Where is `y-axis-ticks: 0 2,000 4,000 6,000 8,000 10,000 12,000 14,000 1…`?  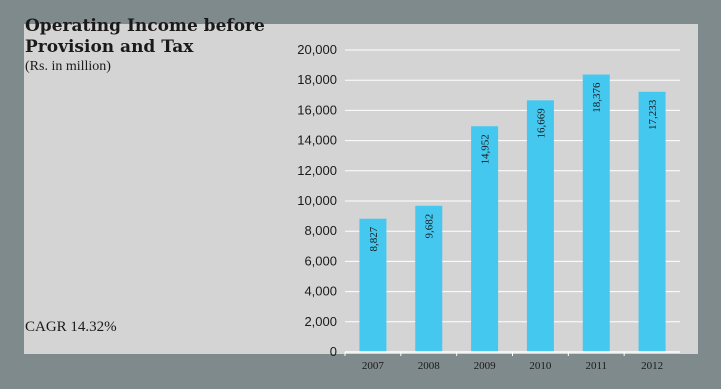 y-axis-ticks: 0 2,000 4,000 6,000 8,000 10,000 12,000 14,000 1… is located at coordinates (317, 200).